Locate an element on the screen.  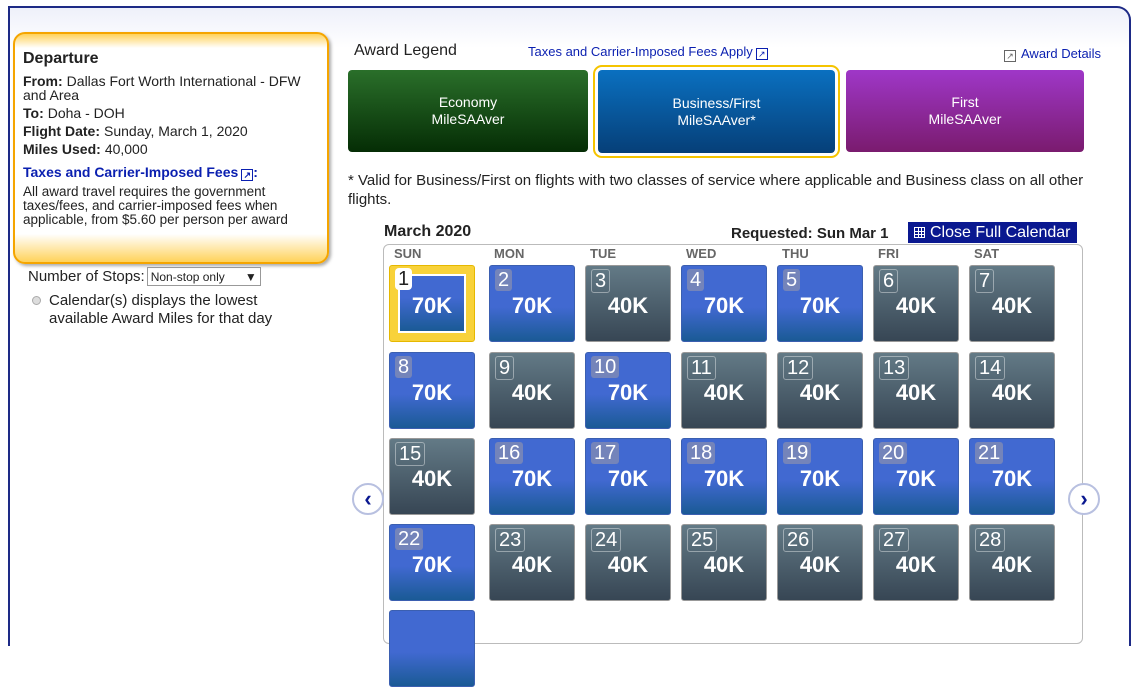
day-number: 28 is located at coordinates (990, 540).